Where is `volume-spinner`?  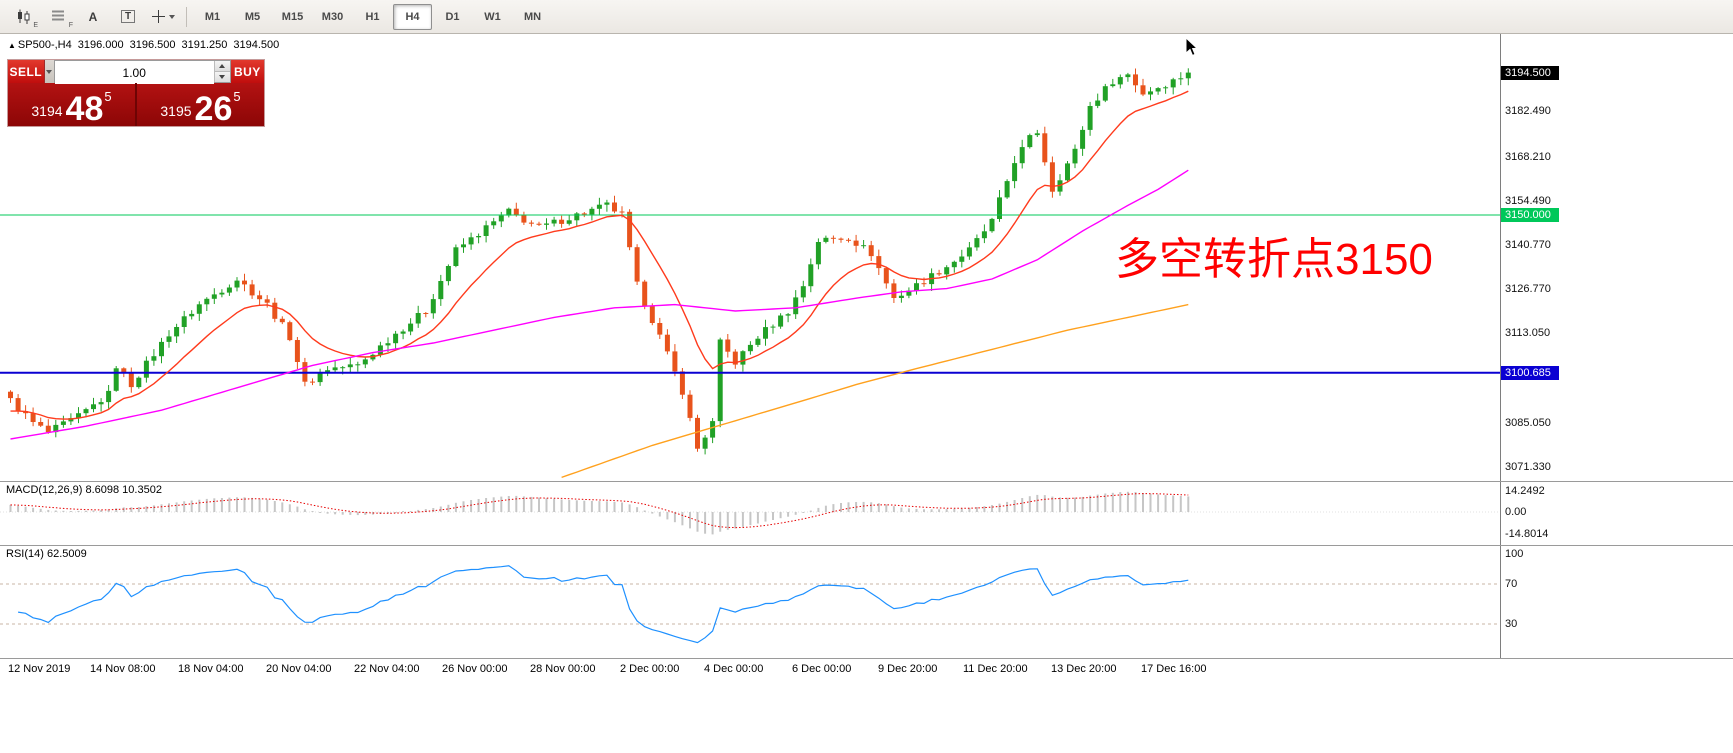 volume-spinner is located at coordinates (221, 71).